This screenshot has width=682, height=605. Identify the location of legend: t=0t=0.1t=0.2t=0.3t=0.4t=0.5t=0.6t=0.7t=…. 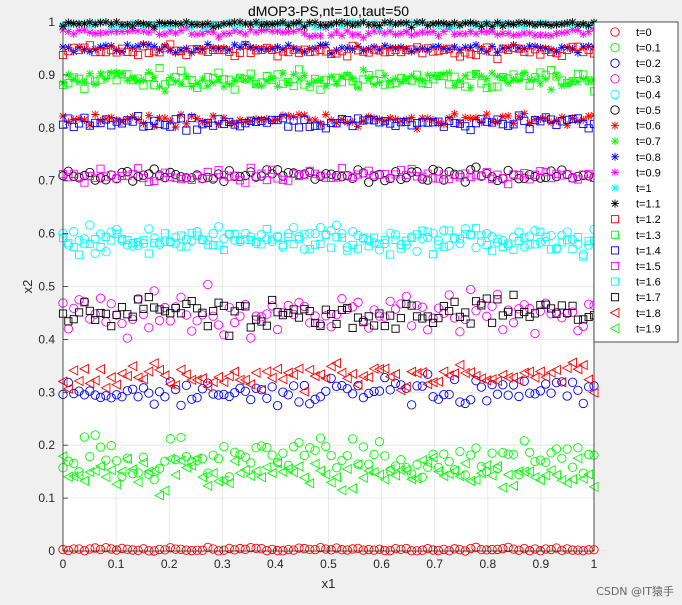
(636, 182).